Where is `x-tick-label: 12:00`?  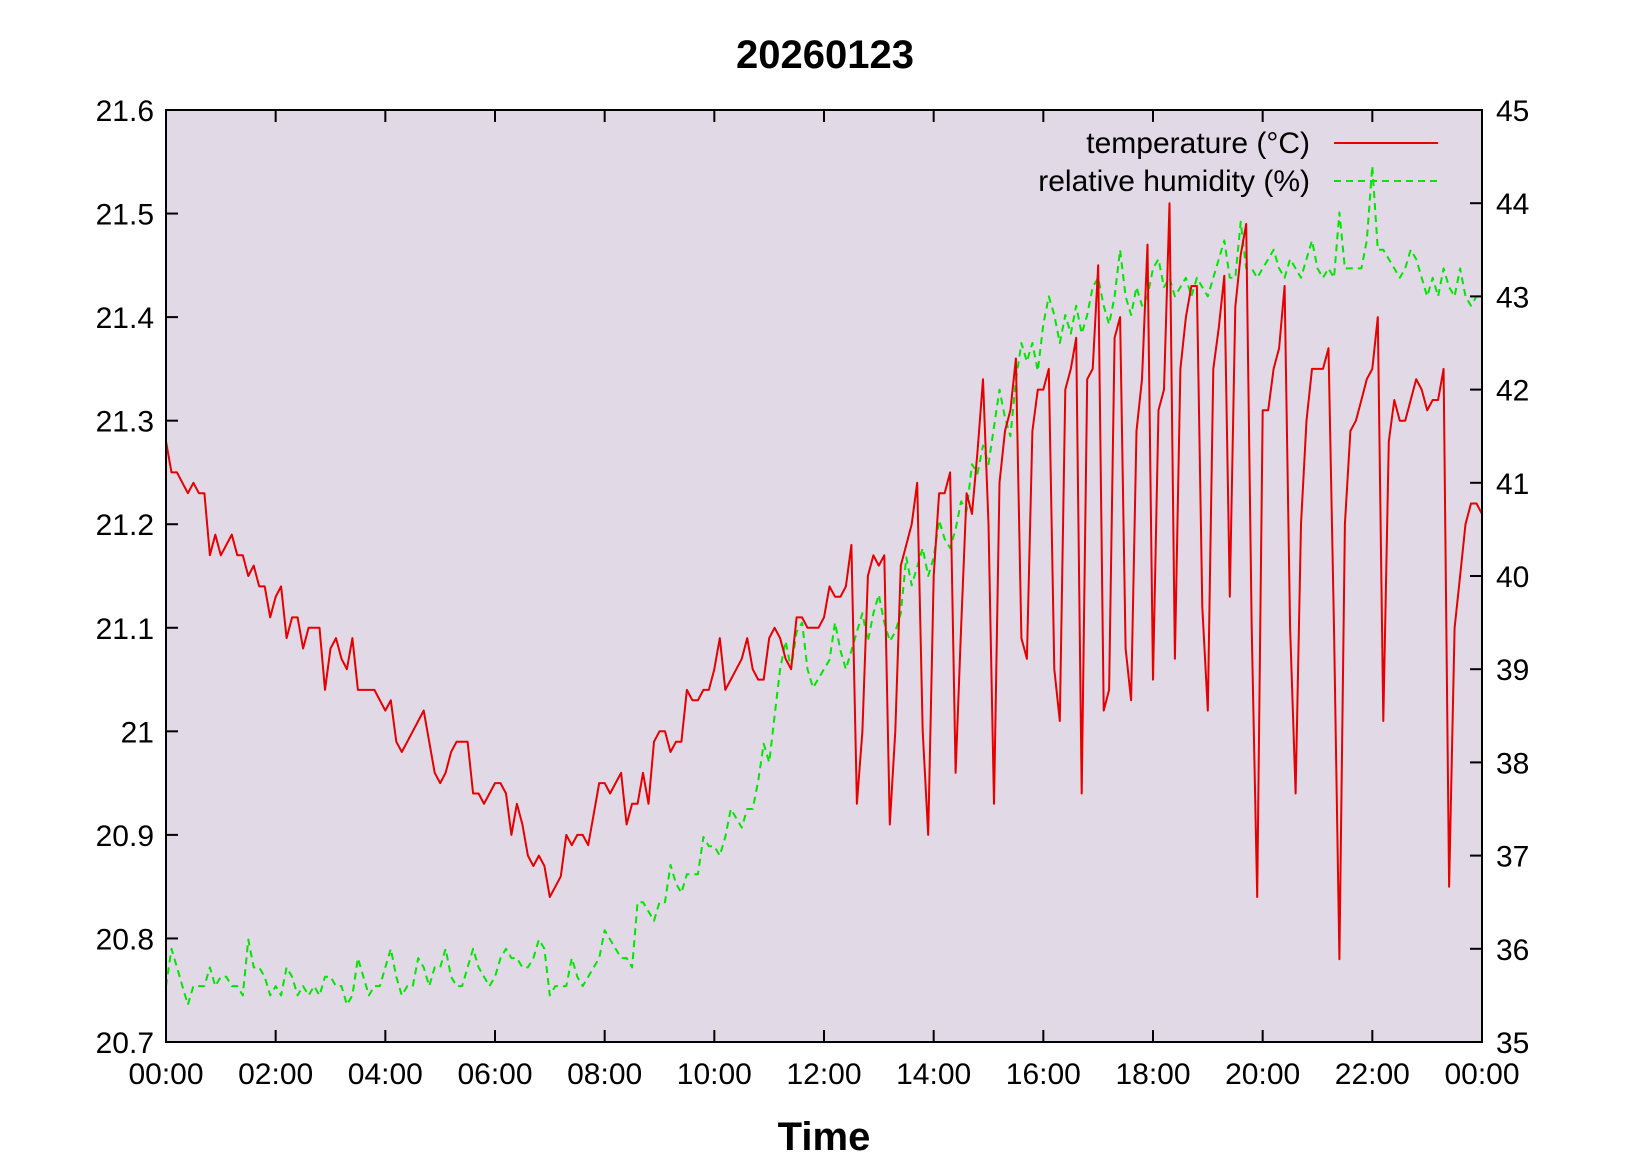 x-tick-label: 12:00 is located at coordinates (823, 1074).